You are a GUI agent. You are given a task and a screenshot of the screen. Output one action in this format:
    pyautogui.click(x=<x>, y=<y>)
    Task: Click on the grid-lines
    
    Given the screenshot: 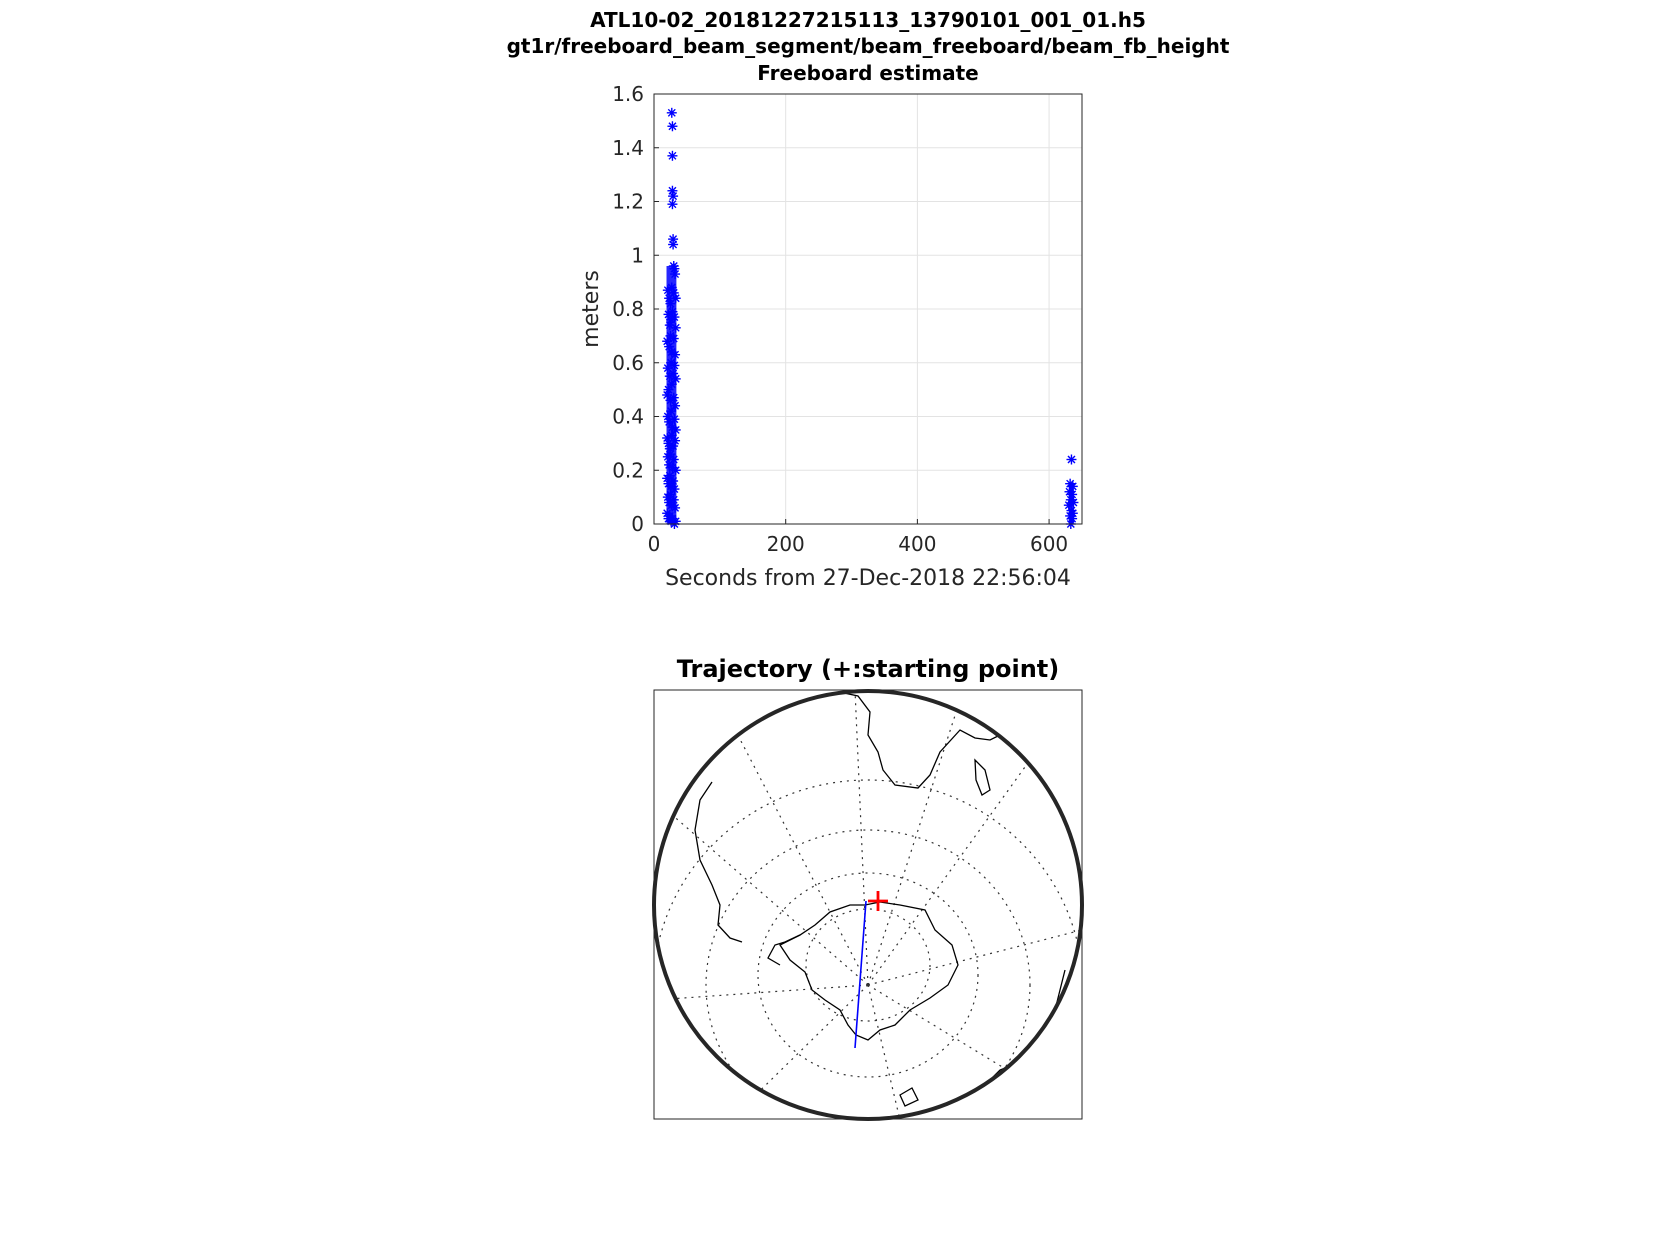 What is the action you would take?
    pyautogui.click(x=867, y=309)
    